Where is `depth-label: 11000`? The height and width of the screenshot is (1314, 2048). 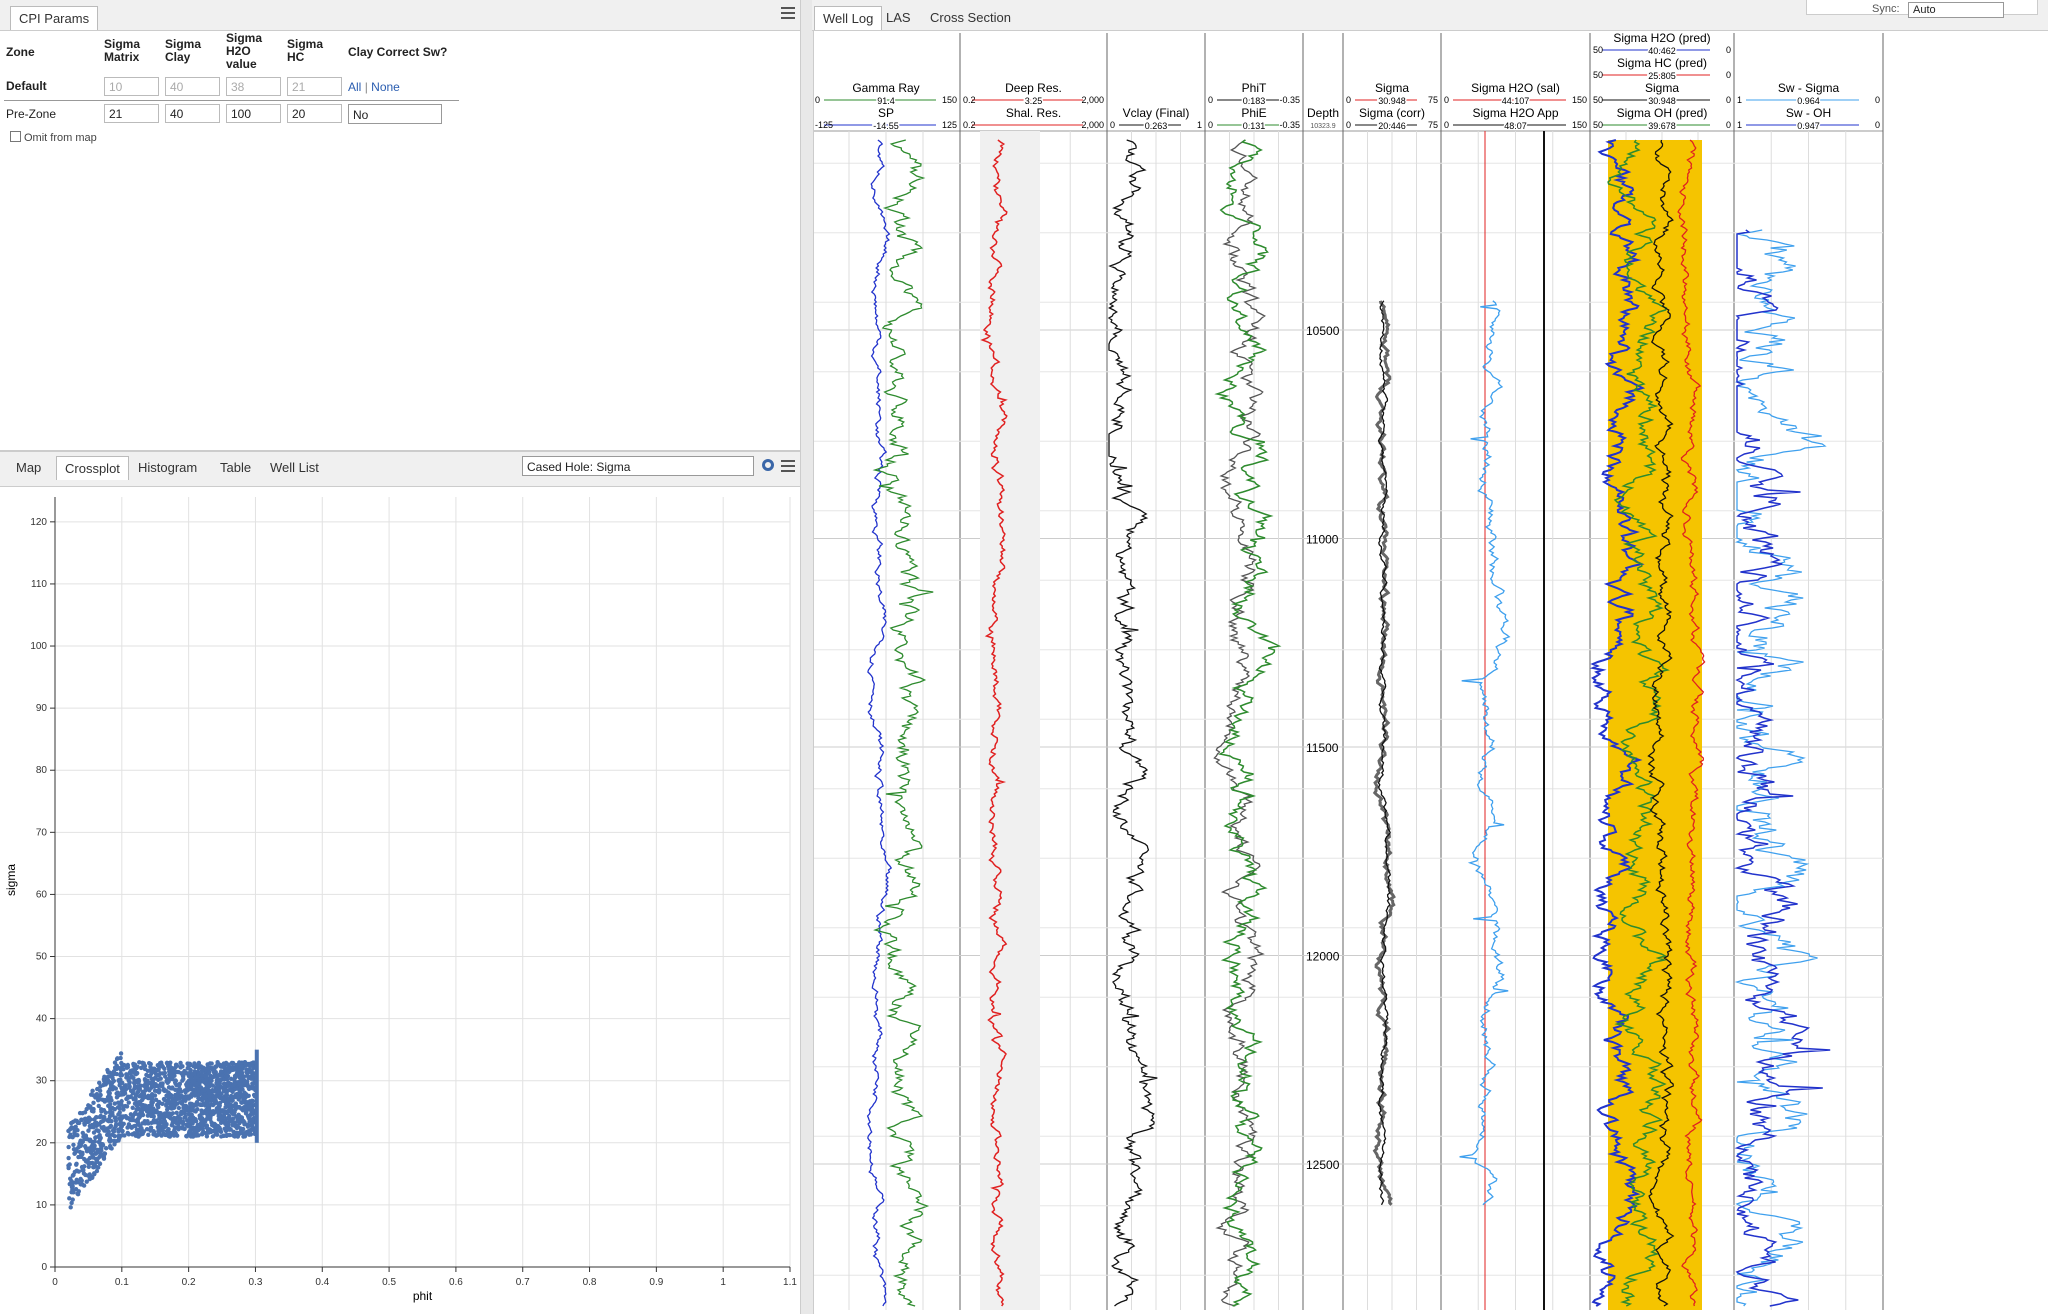
depth-label: 11000 is located at coordinates (1322, 540).